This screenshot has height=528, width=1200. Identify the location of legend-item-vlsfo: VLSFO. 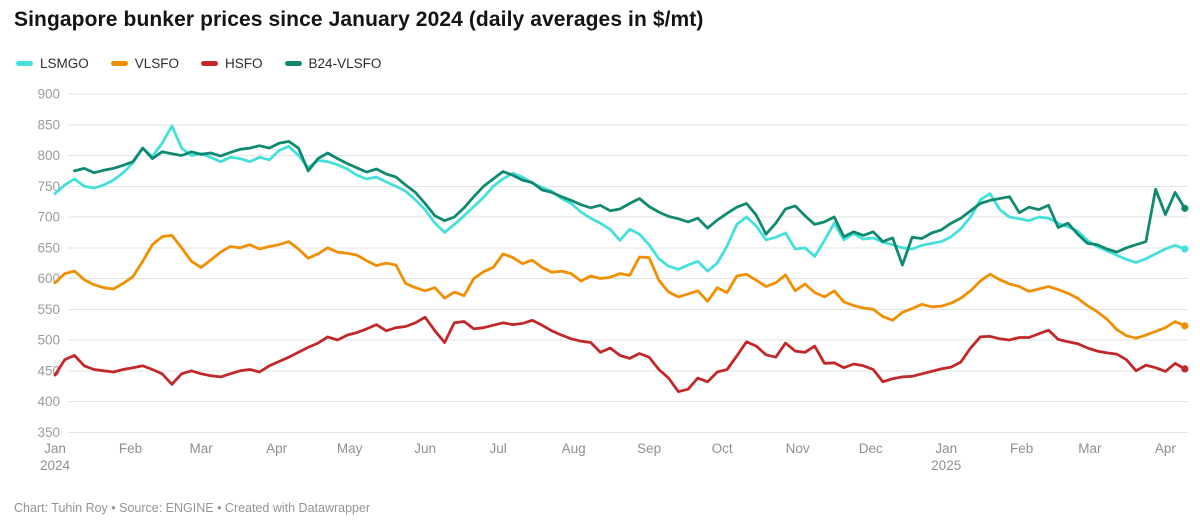
(145, 63).